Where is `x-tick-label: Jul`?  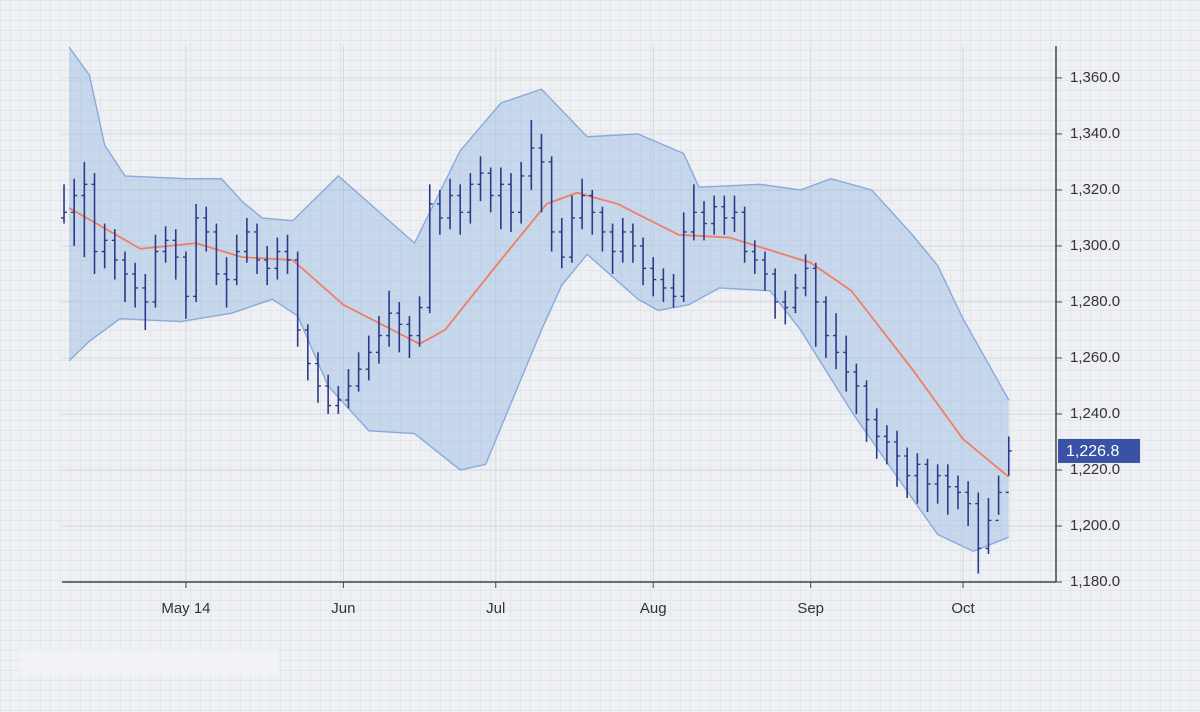
x-tick-label: Jul is located at coordinates (495, 608).